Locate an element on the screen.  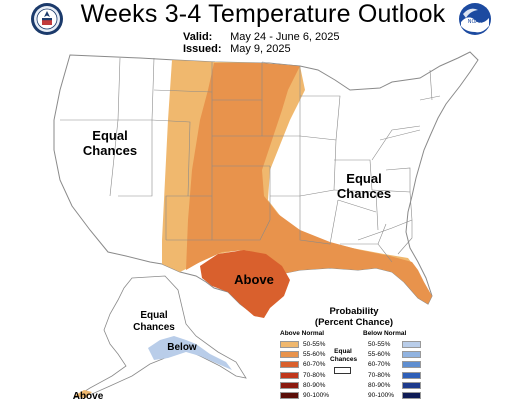
legend-title-line1: Probability is located at coordinates (354, 311).